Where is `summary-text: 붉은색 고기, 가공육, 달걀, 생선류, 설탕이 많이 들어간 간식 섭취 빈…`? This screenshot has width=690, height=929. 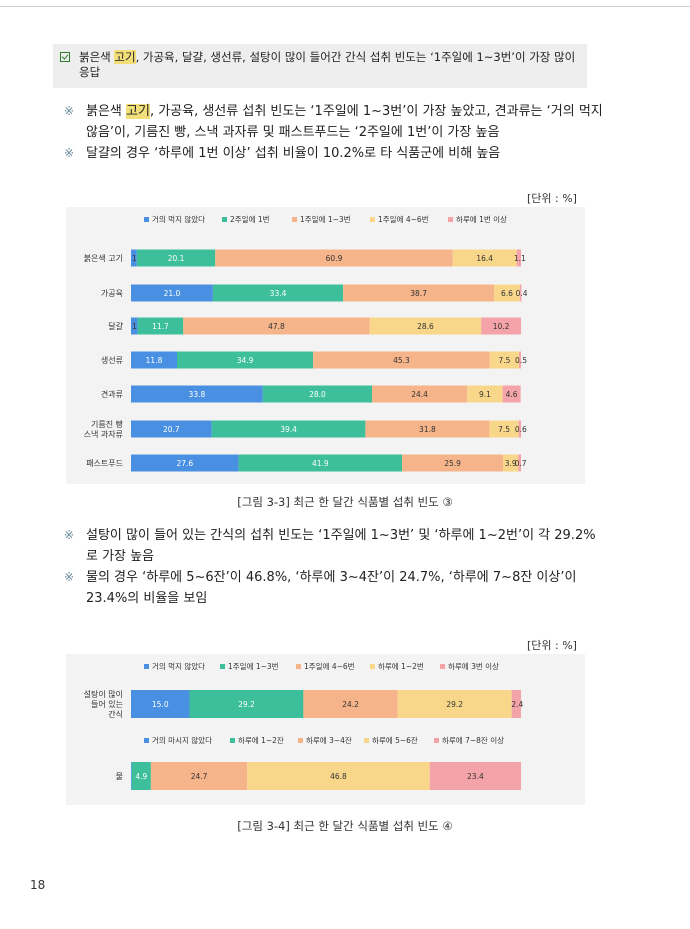 summary-text: 붉은색 고기, 가공육, 달걀, 생선류, 설탕이 많이 들어간 간식 섭취 빈… is located at coordinates (327, 64).